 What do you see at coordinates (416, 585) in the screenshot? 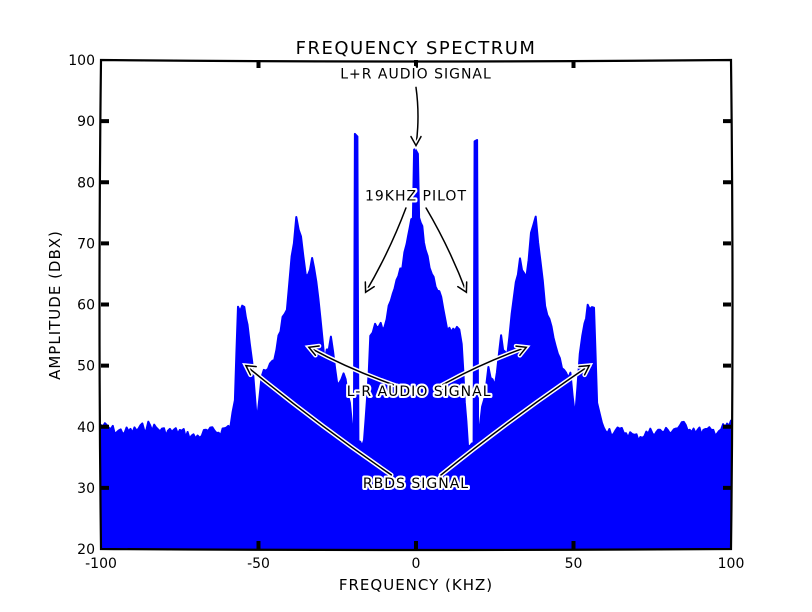
I see `x-axis-label: FREQUENCY (KHZ)` at bounding box center [416, 585].